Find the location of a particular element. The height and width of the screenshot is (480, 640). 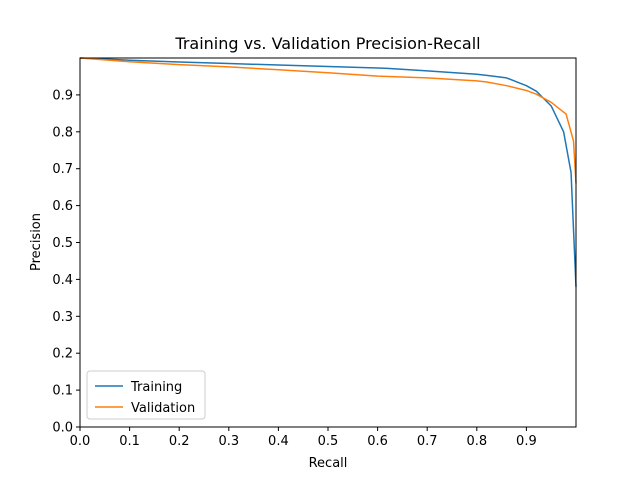

y-tick-label: 0.1 is located at coordinates (62, 391).